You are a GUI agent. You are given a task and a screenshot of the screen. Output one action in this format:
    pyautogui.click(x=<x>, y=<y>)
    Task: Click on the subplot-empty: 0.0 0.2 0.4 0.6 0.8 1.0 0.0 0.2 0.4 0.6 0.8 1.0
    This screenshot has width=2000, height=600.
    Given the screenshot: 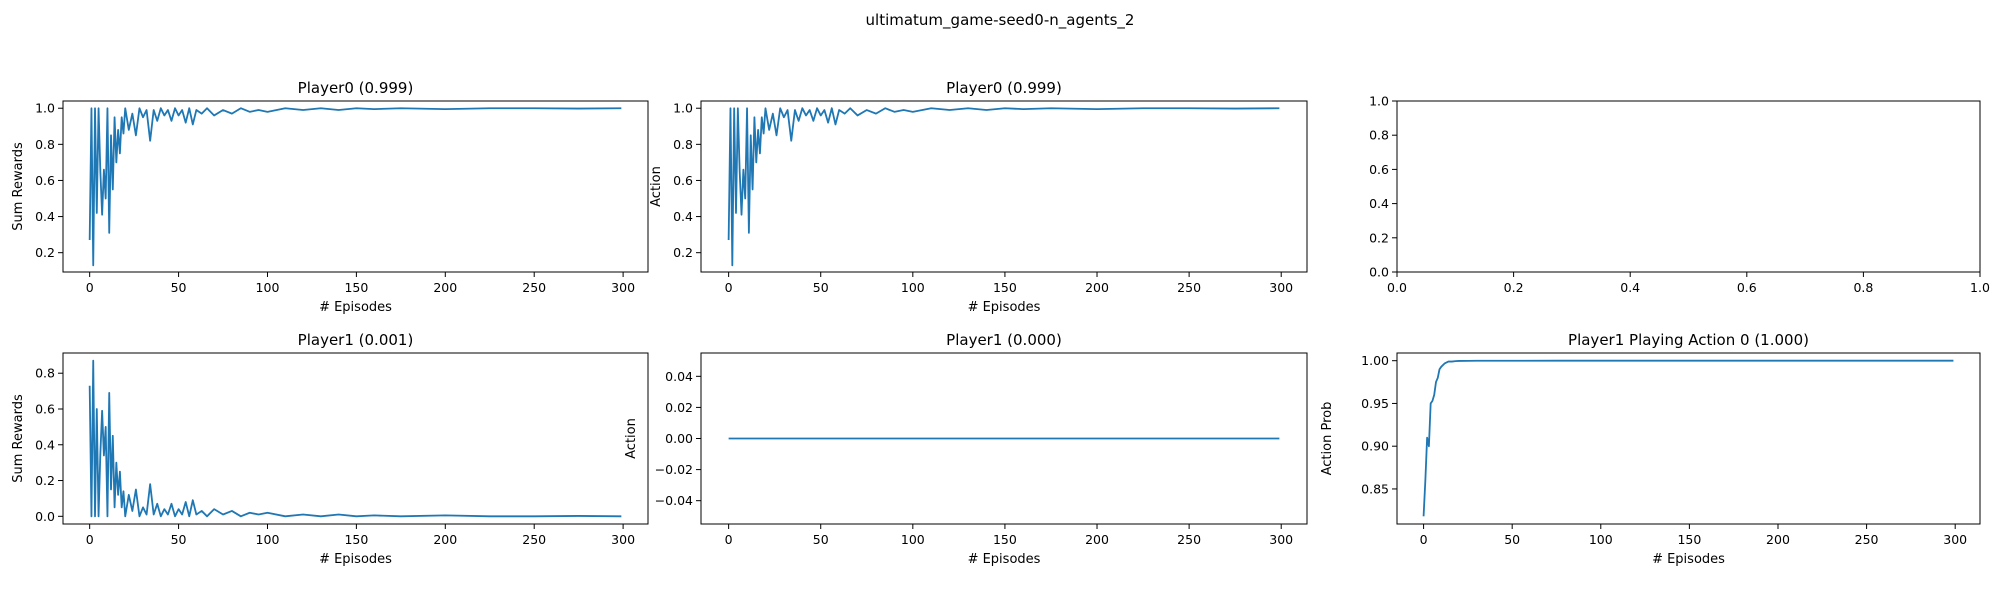 What is the action you would take?
    pyautogui.click(x=1679, y=195)
    